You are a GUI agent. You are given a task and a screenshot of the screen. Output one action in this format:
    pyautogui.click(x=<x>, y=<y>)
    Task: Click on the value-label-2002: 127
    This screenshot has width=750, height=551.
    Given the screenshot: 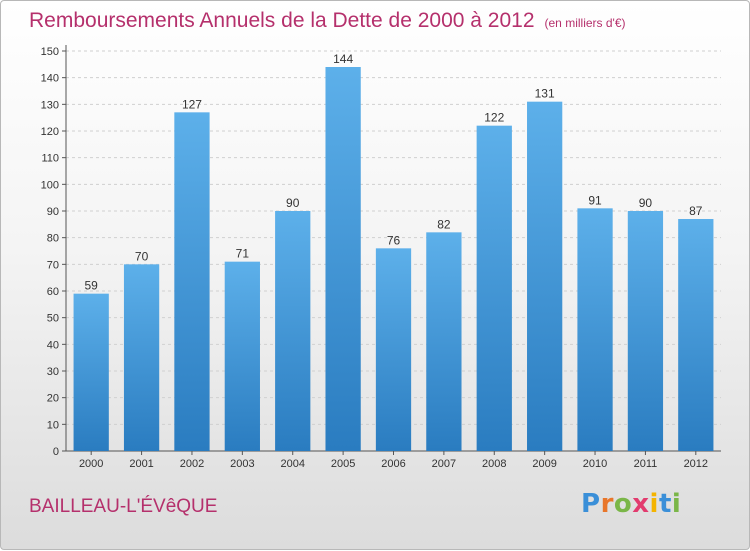 What is the action you would take?
    pyautogui.click(x=192, y=104)
    